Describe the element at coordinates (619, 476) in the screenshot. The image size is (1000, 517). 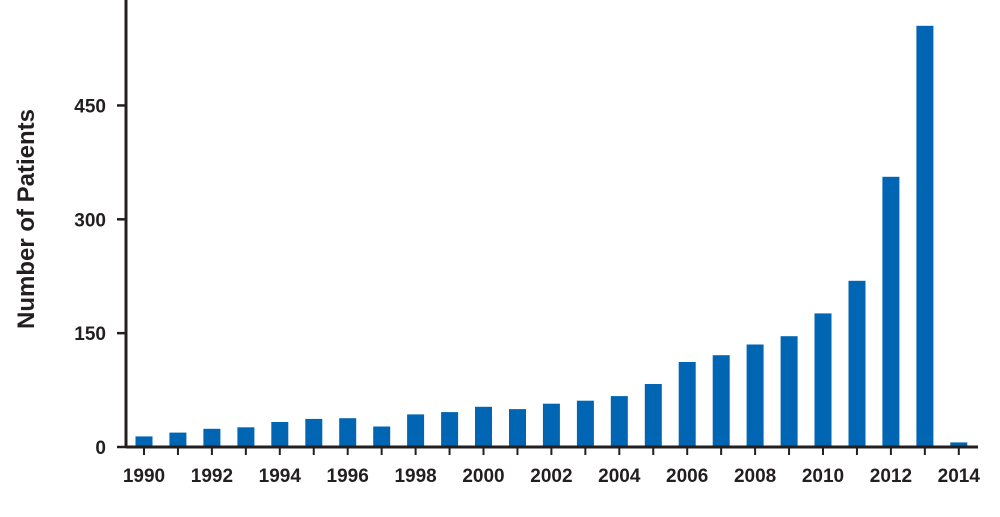
I see `x-tick-label: 2004` at that location.